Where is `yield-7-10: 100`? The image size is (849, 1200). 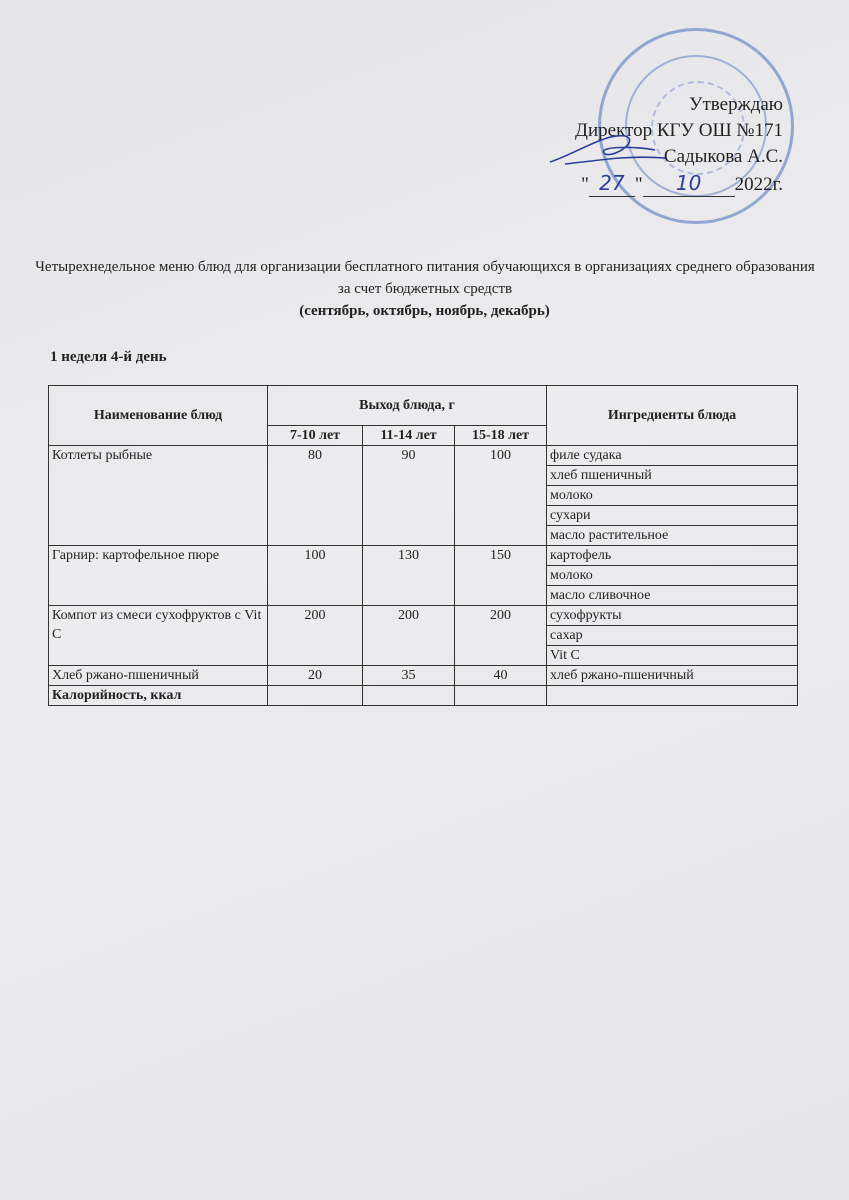
yield-7-10: 100 is located at coordinates (315, 575).